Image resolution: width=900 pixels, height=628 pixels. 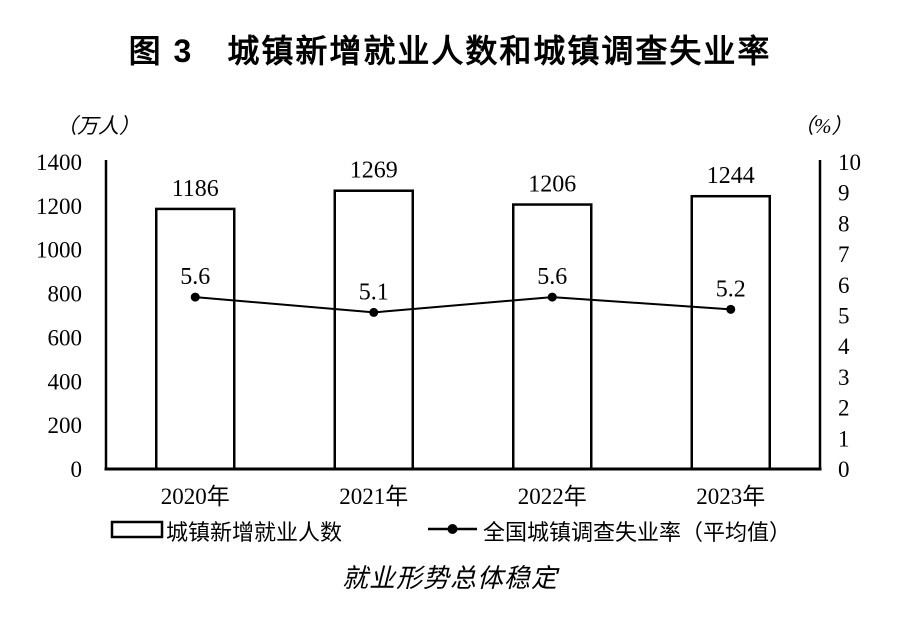 I want to click on chart-caption: 就业形势总体稳定, so click(x=449, y=578).